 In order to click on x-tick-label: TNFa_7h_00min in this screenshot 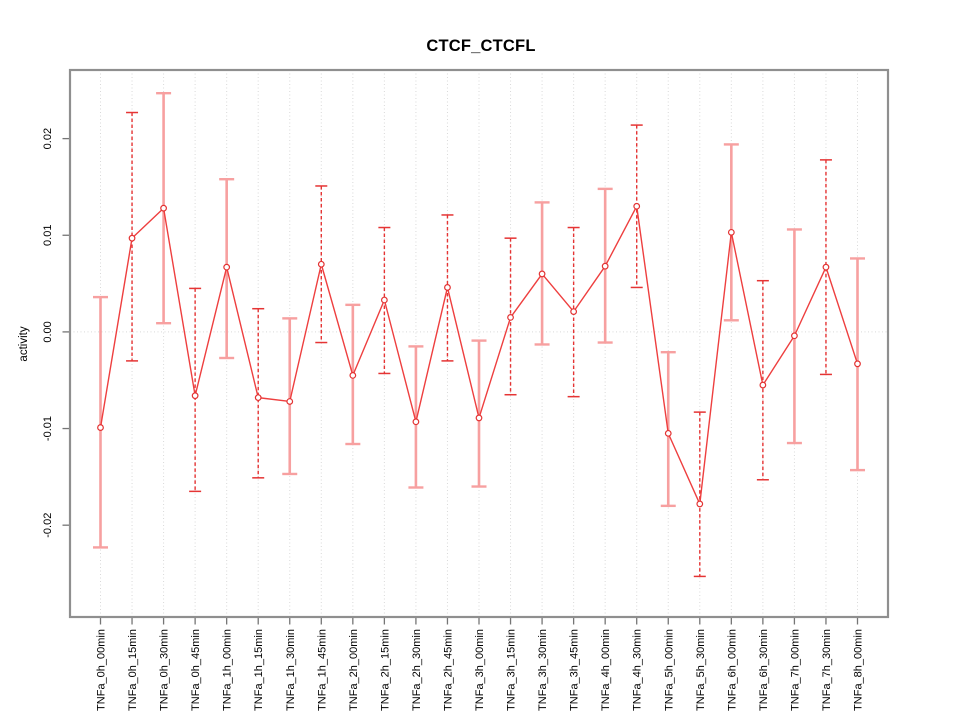, I will do `click(795, 670)`.